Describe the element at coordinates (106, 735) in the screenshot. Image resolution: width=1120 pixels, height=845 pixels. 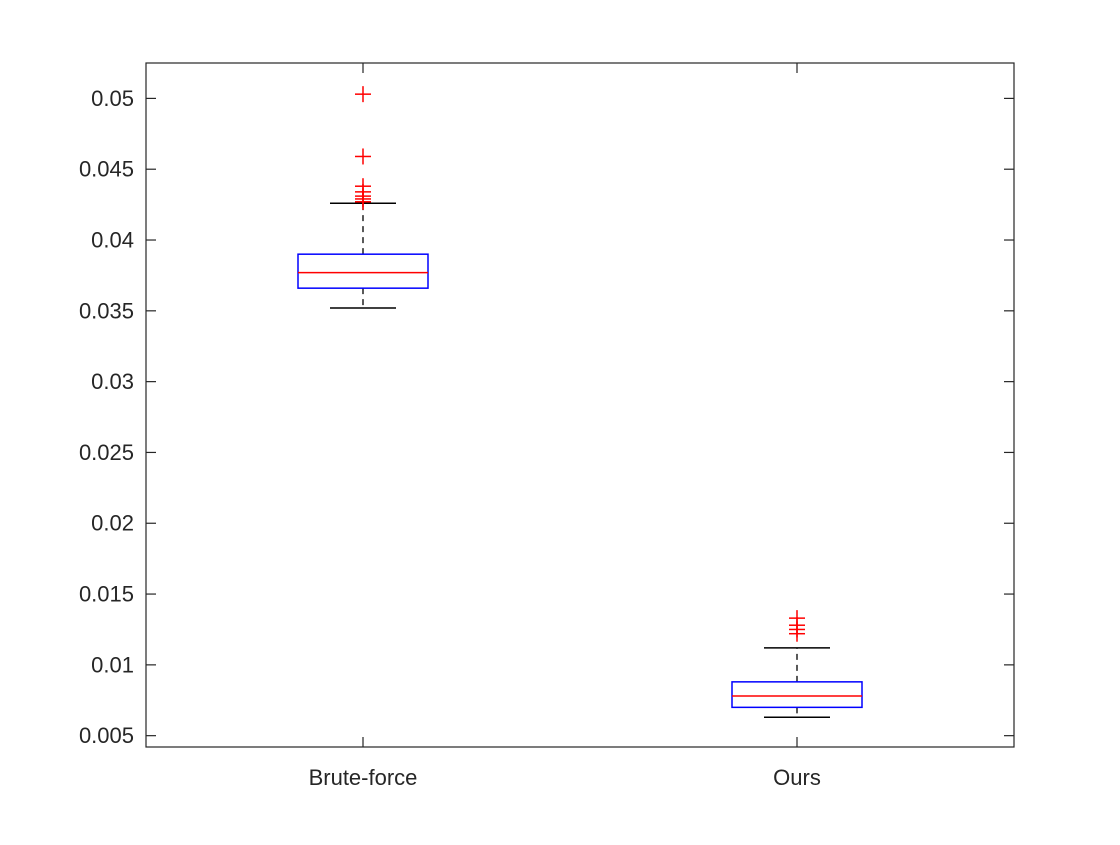
I see `y-tick-label: 0.005` at that location.